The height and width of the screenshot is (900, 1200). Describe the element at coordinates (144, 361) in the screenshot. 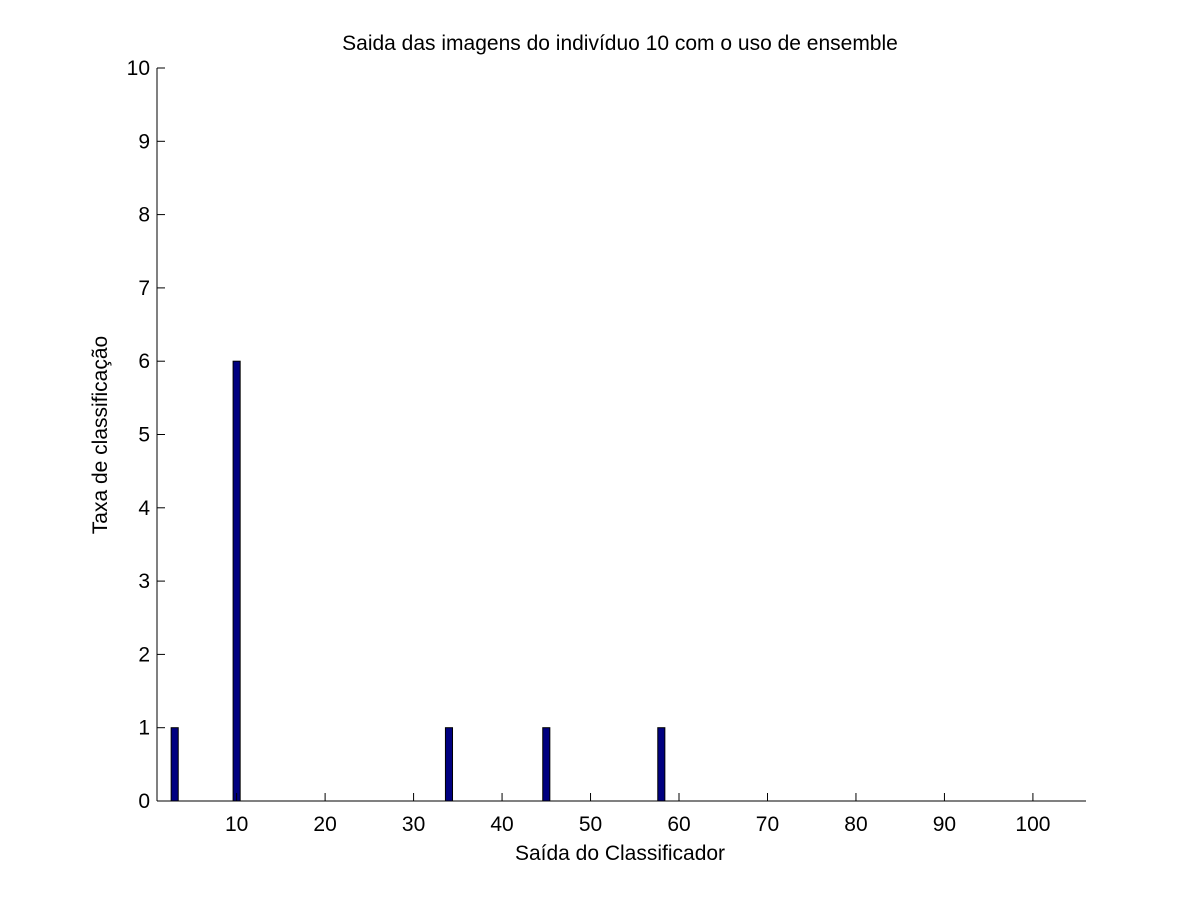

I see `y-tick-label: 6` at that location.